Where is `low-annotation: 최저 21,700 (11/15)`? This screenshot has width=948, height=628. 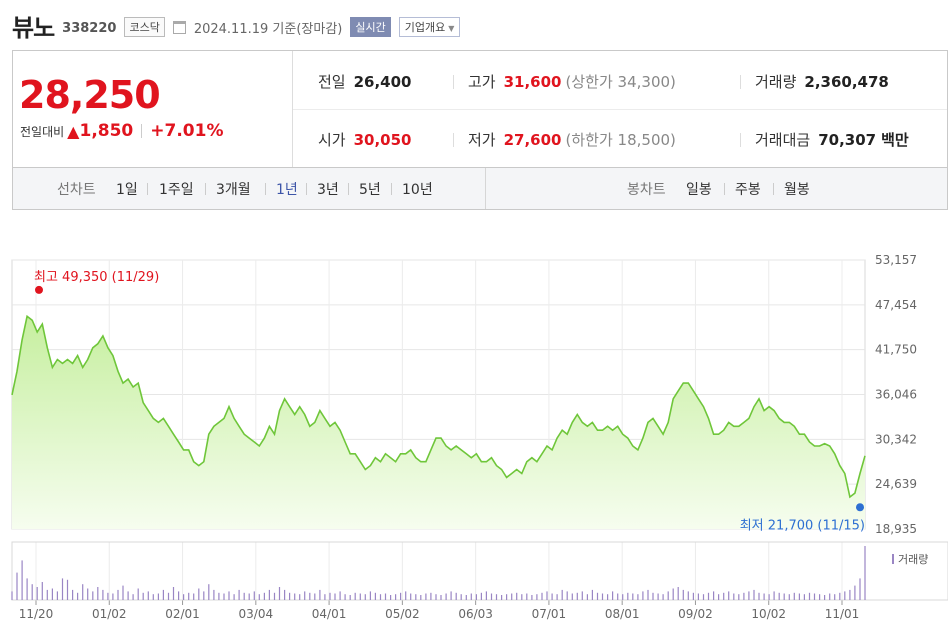
low-annotation: 최저 21,700 (11/15) is located at coordinates (802, 525).